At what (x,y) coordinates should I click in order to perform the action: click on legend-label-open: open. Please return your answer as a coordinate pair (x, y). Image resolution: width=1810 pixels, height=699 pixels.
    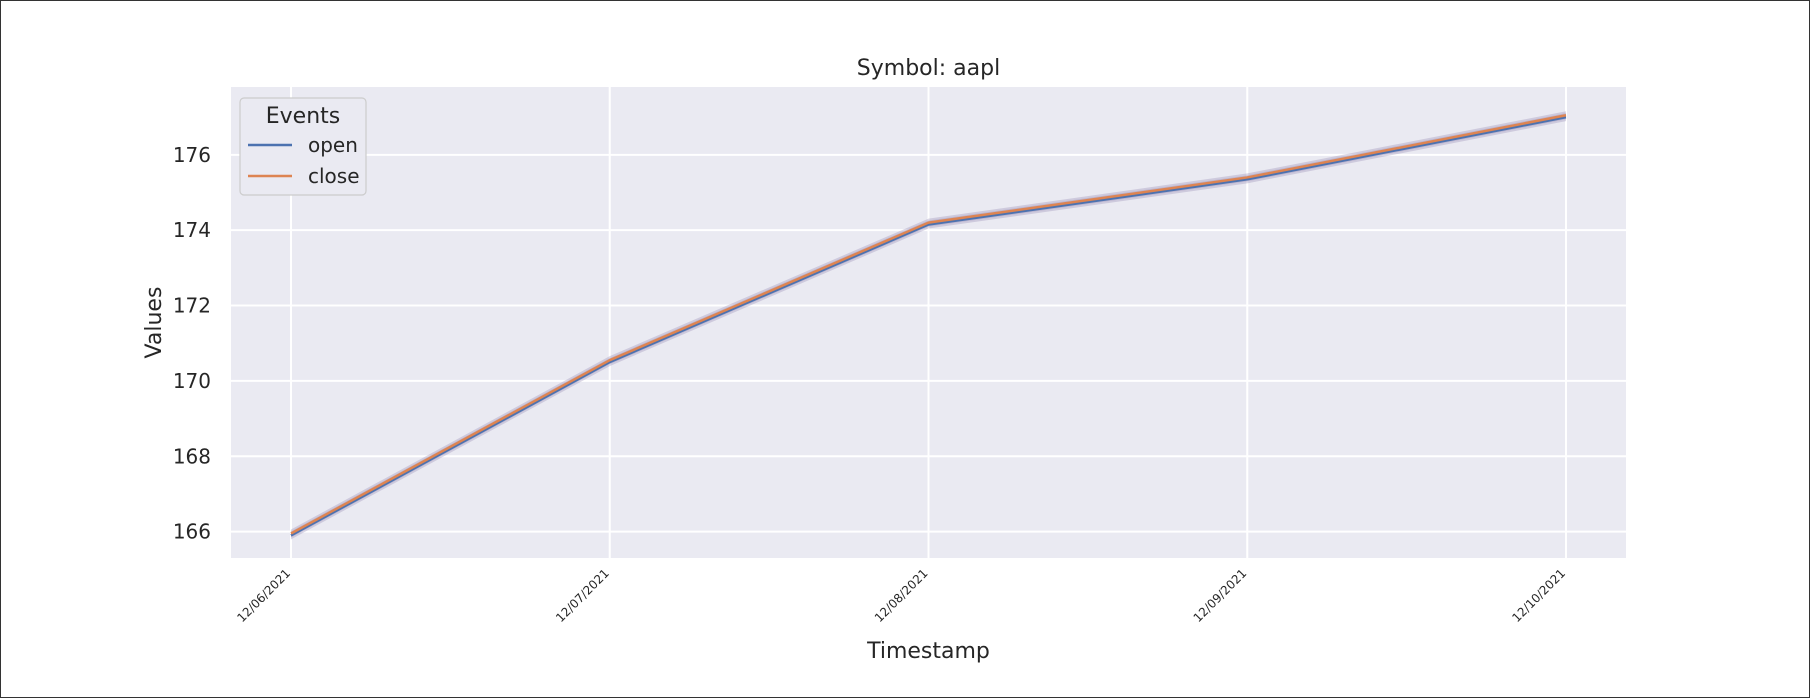
    Looking at the image, I should click on (333, 145).